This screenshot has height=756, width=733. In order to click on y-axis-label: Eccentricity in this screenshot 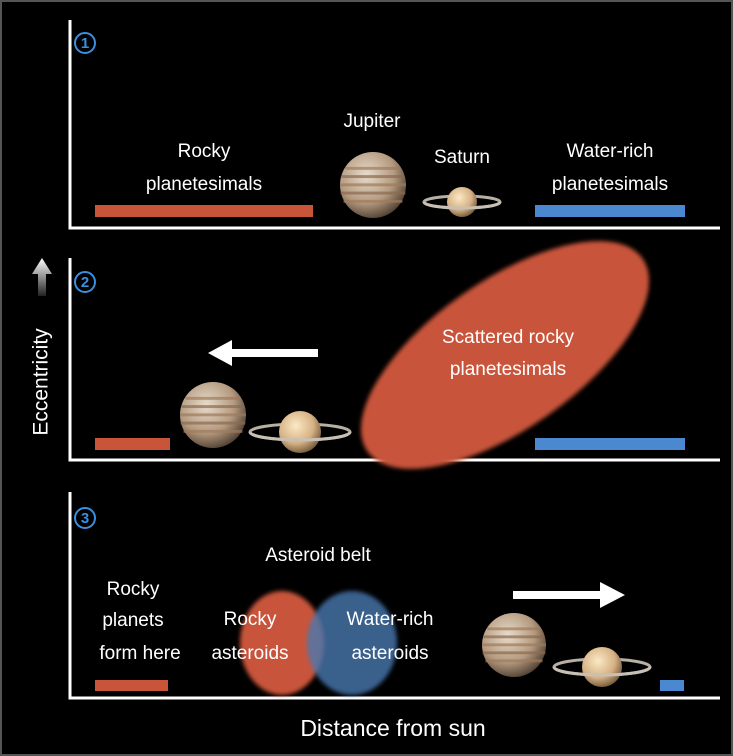, I will do `click(41, 382)`.